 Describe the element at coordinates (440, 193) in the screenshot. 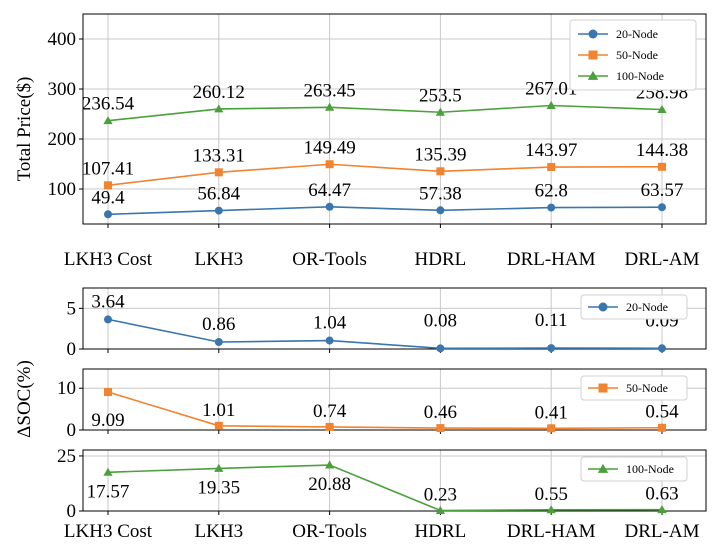

I see `data-label: 57.38` at that location.